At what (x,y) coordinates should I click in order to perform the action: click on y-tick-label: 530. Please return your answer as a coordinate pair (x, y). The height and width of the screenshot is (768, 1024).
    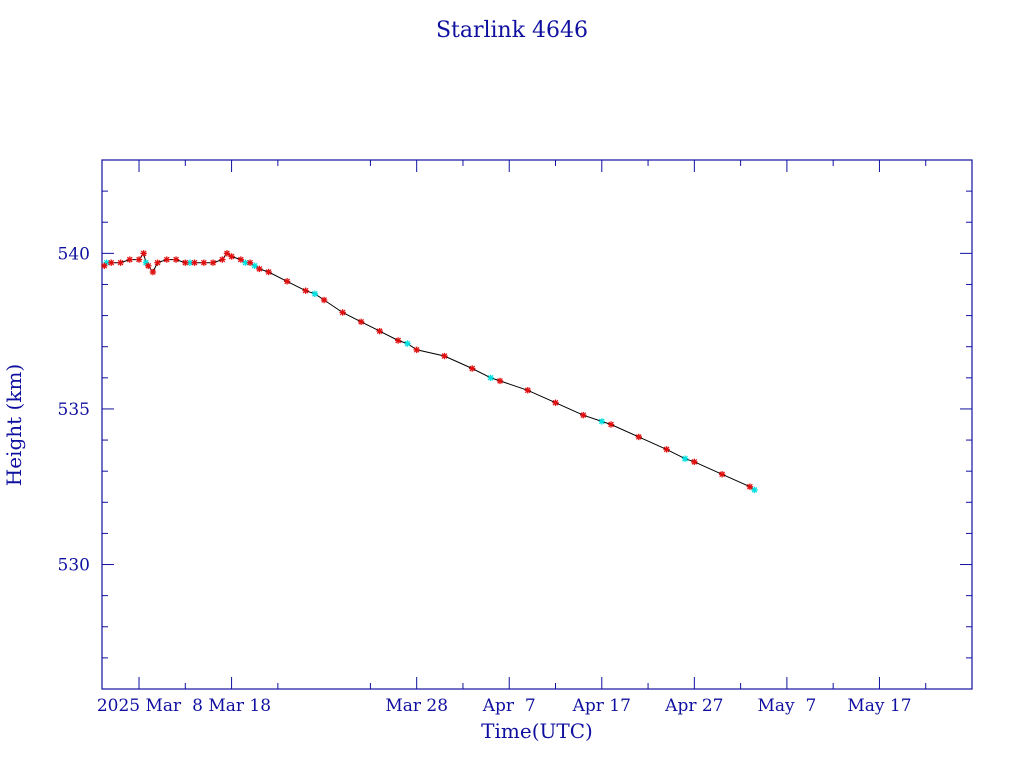
    Looking at the image, I should click on (74, 566).